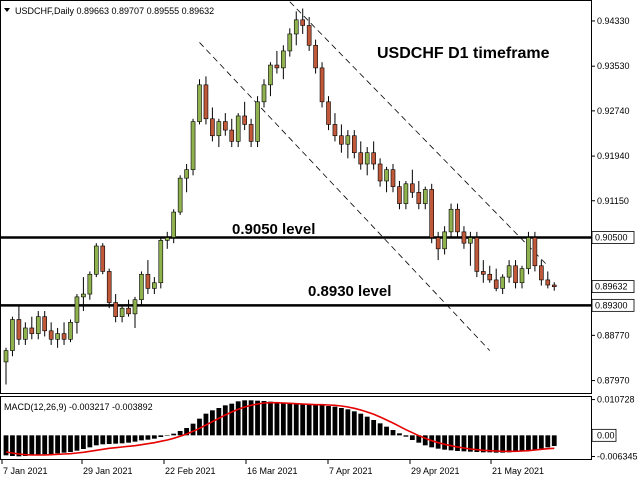 This screenshot has height=480, width=640. I want to click on price-tag-box, so click(613, 305).